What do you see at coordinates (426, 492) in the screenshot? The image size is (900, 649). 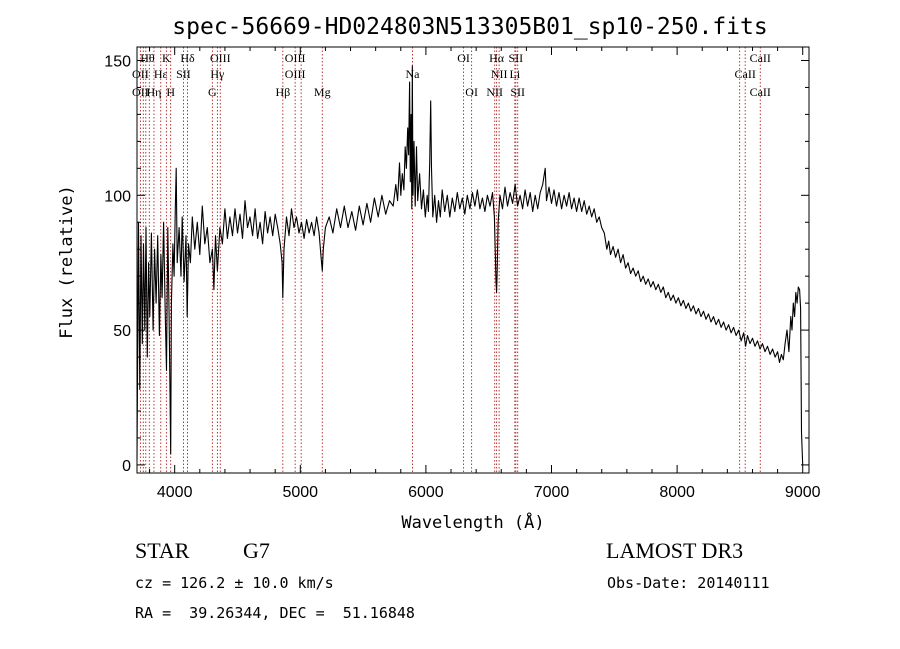 I see `x-tick-label: 6000` at bounding box center [426, 492].